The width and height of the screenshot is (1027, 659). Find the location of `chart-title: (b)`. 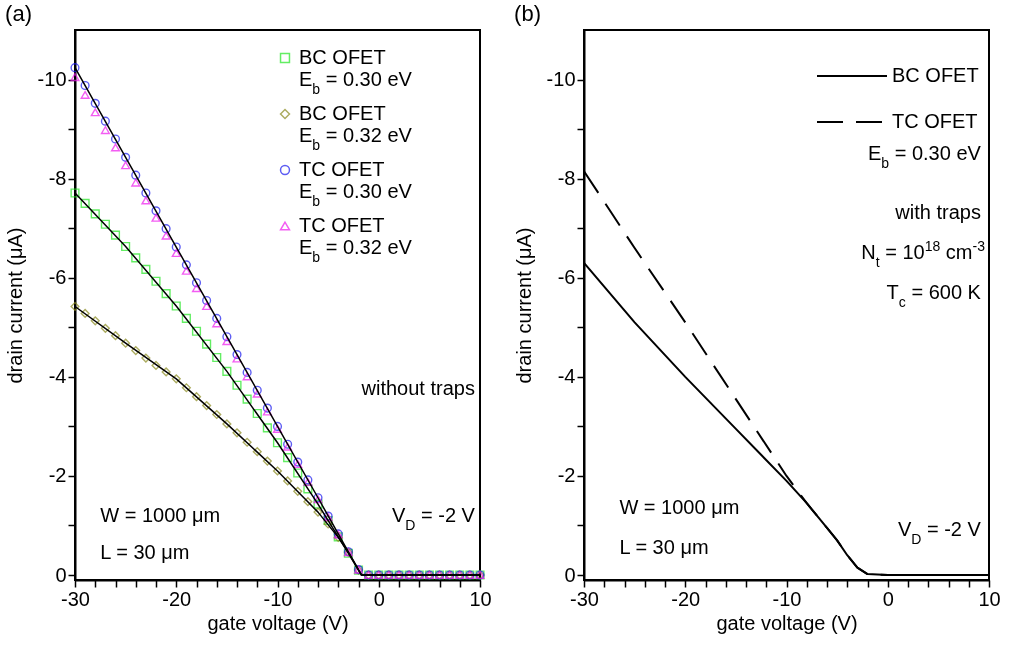

chart-title: (b) is located at coordinates (527, 13).